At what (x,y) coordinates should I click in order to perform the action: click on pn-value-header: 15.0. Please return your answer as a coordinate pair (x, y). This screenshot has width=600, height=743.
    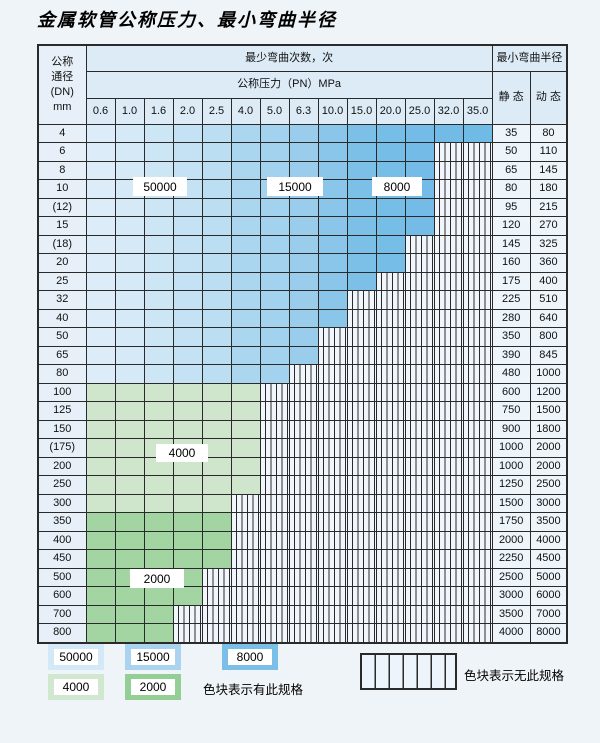
    Looking at the image, I should click on (361, 111).